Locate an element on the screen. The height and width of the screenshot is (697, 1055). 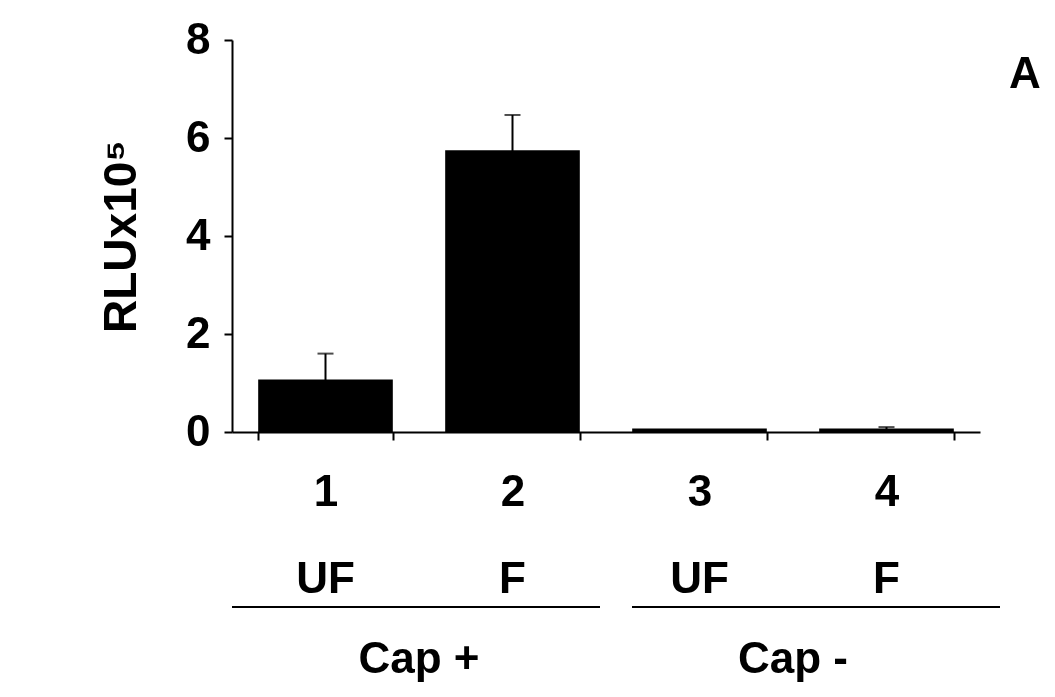
y-tick-label: 2 is located at coordinates (198, 332).